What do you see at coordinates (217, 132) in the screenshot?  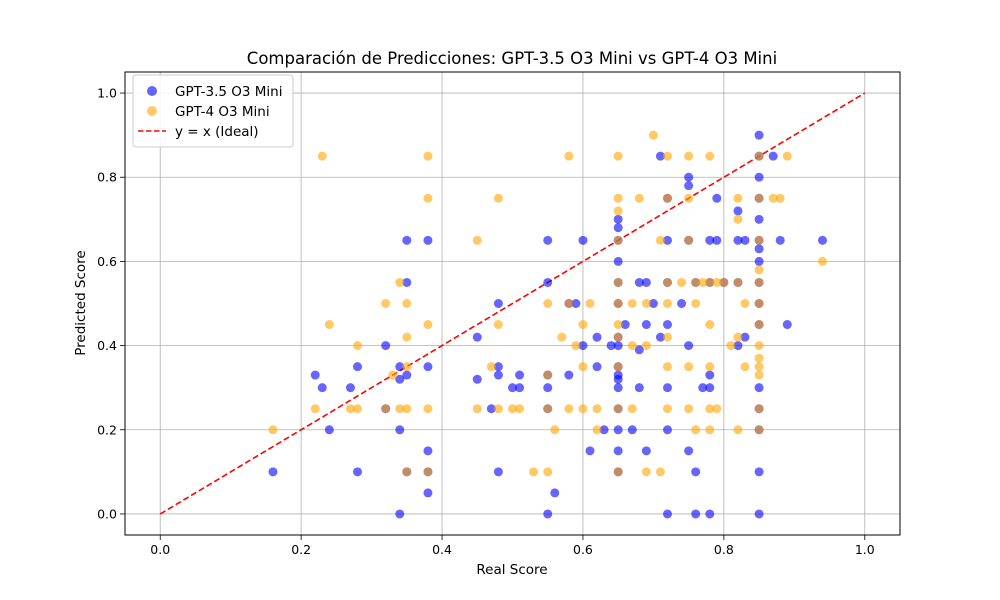 I see `legend-label-ideal: y = x (Ideal)` at bounding box center [217, 132].